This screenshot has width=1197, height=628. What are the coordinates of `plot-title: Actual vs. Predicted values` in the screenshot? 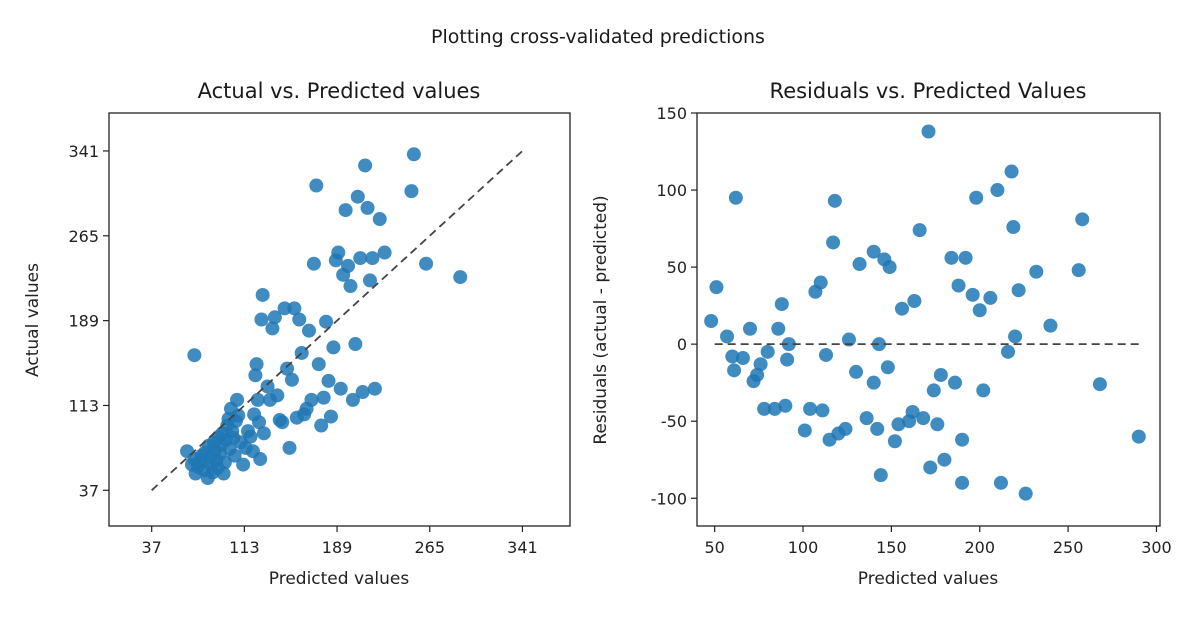 It's located at (339, 91).